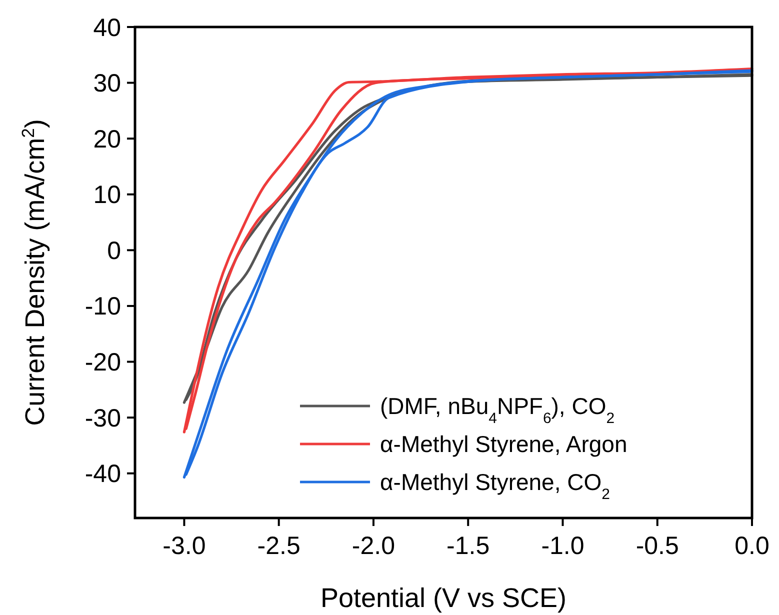 The width and height of the screenshot is (779, 615). Describe the element at coordinates (102, 306) in the screenshot. I see `y-tick-label: -10` at that location.